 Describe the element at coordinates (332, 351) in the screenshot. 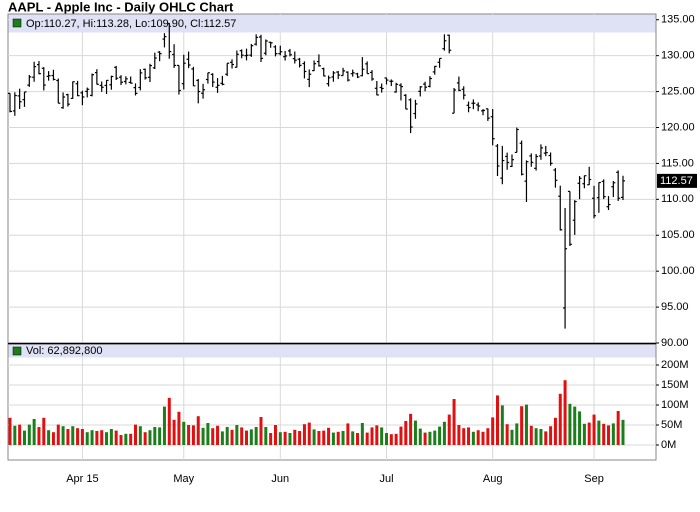

I see `volume-header` at that location.